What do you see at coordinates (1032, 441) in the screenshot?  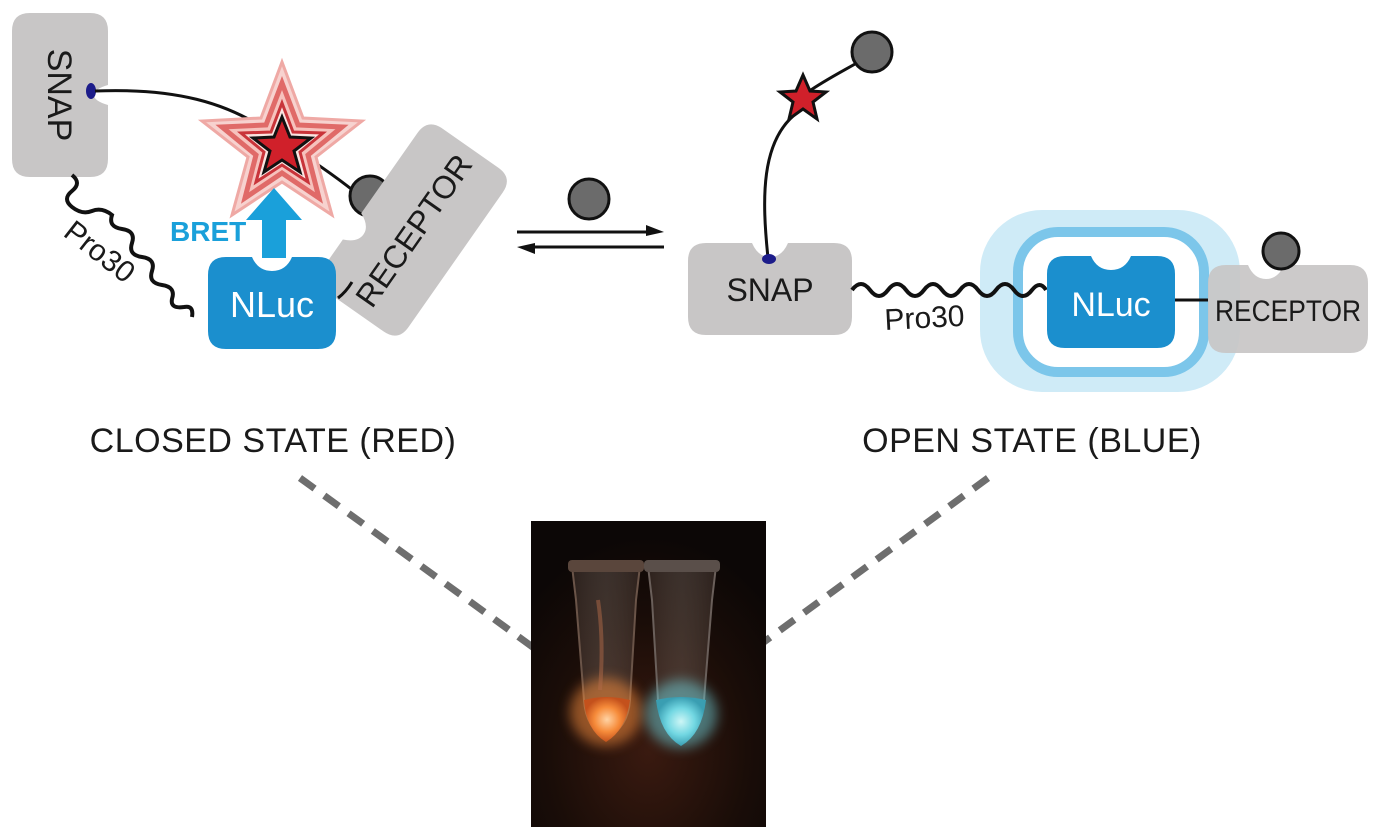 I see `open-state-caption: OPEN STATE (BLUE)` at bounding box center [1032, 441].